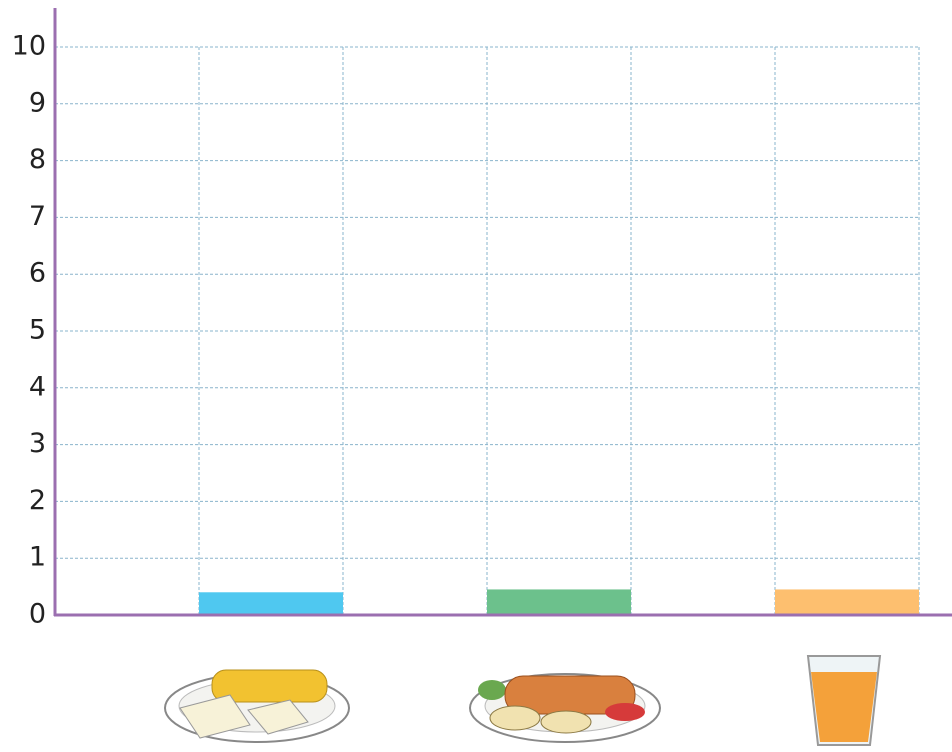 This screenshot has width=952, height=752. I want to click on y-tick-label: 7, so click(37, 216).